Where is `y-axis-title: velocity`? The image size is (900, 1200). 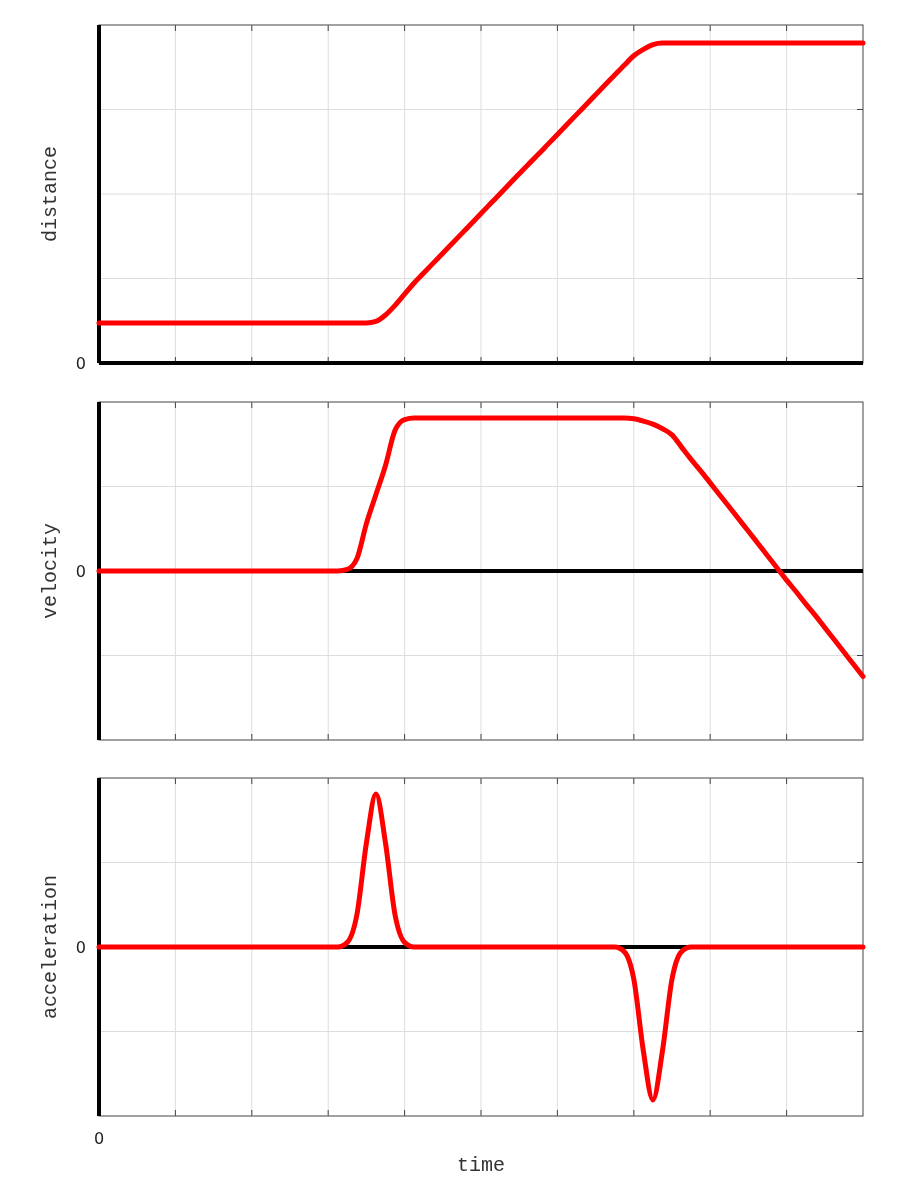
y-axis-title: velocity is located at coordinates (50, 571).